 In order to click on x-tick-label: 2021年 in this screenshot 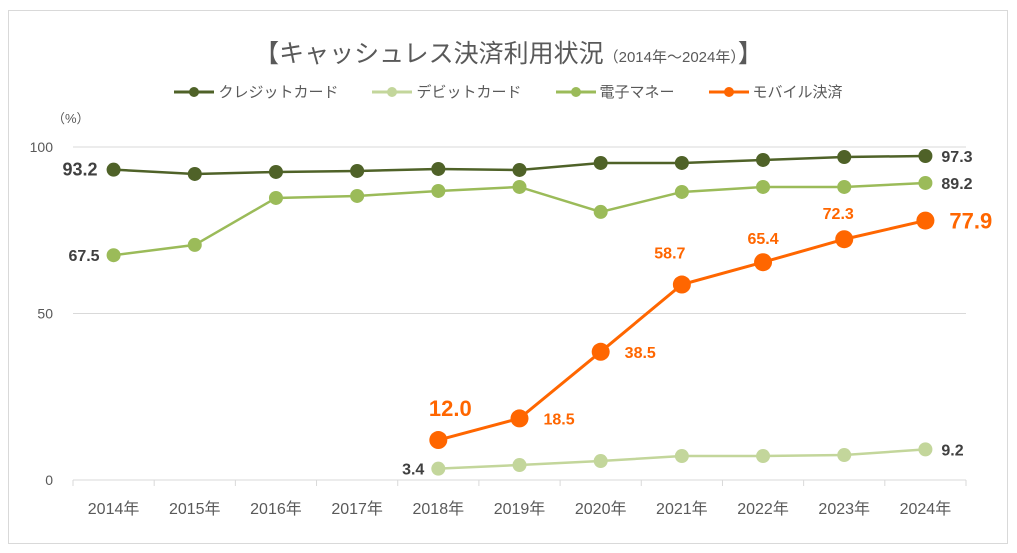, I will do `click(682, 509)`.